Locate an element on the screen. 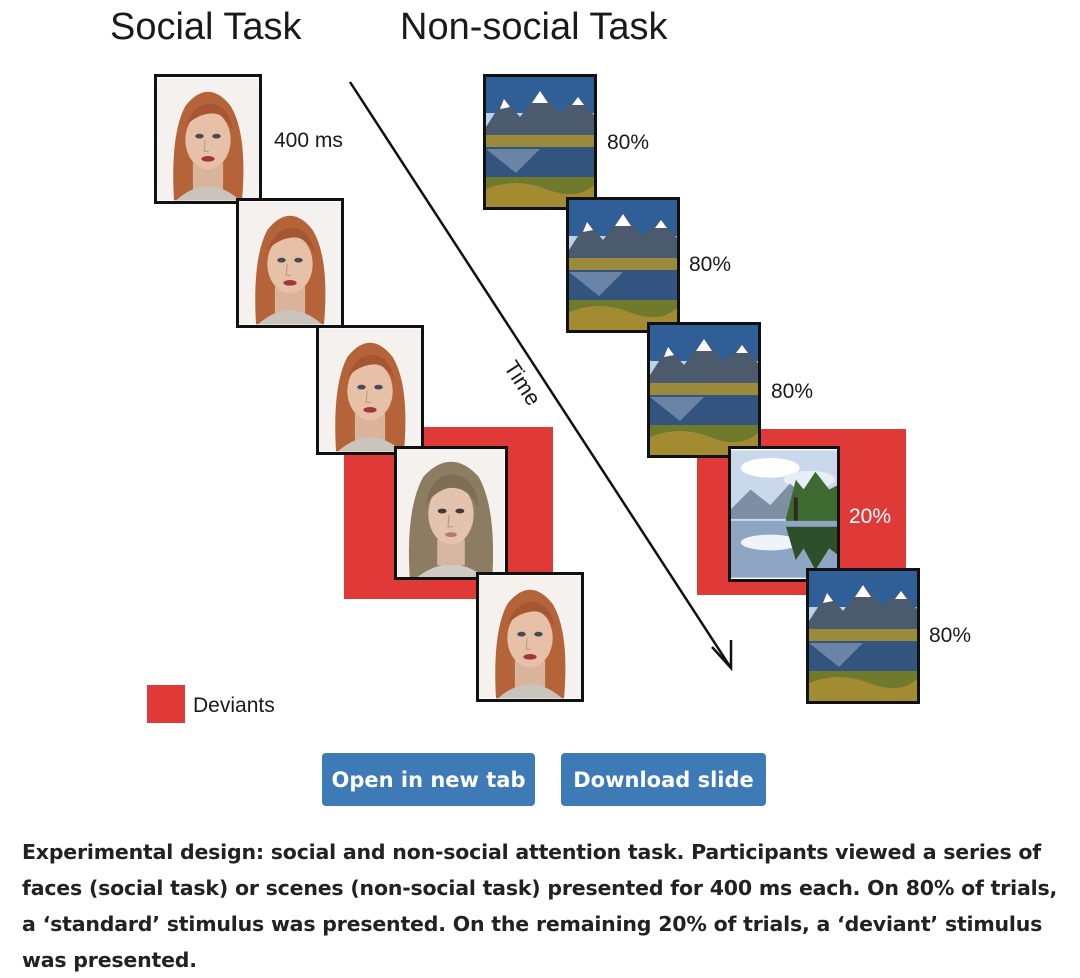 The height and width of the screenshot is (978, 1080). download-slide-button: Download slide is located at coordinates (663, 779).